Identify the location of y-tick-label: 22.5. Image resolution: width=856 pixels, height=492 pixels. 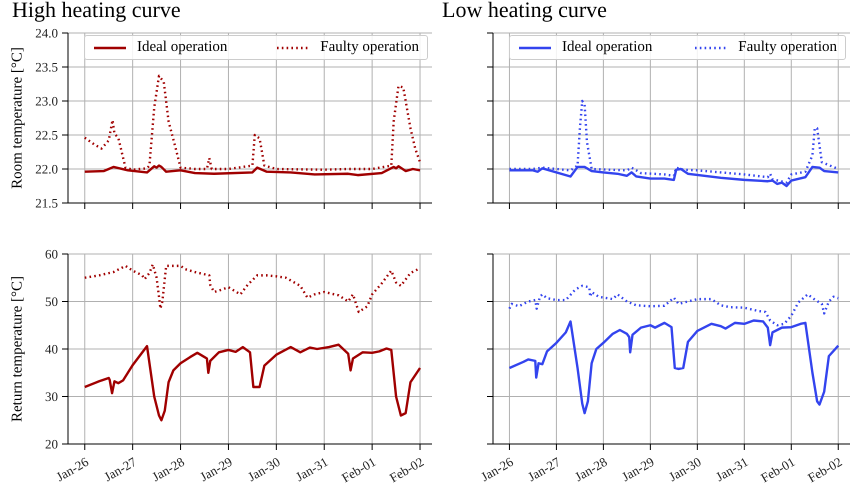
(46, 135).